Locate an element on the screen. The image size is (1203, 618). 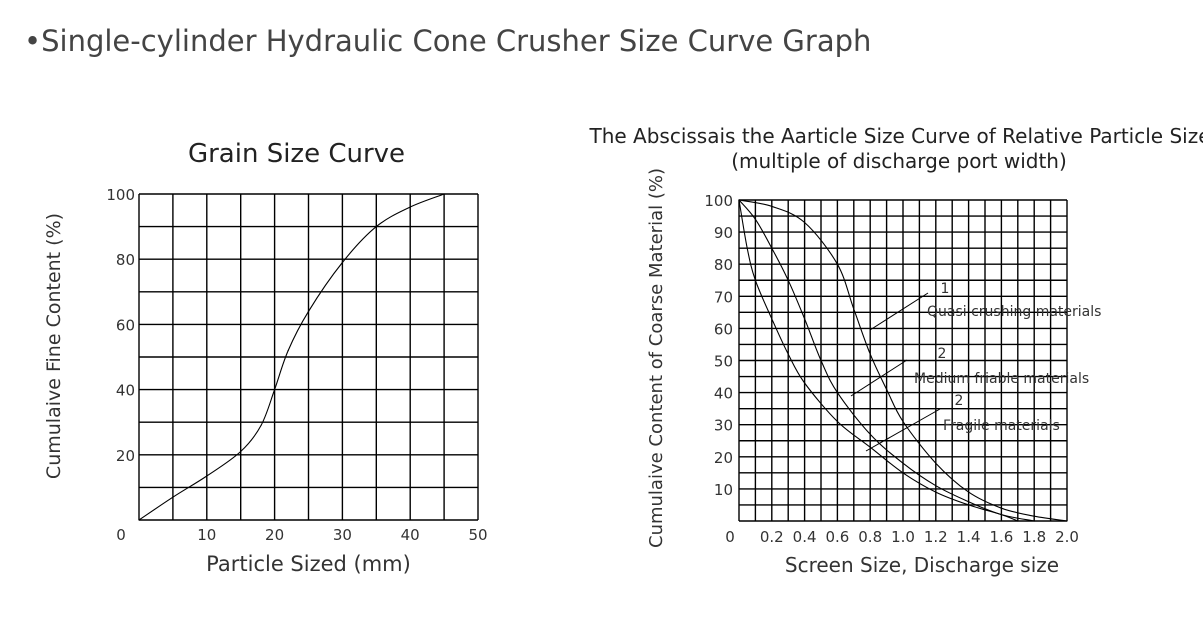
x-tick-label: 1.8 is located at coordinates (1034, 537).